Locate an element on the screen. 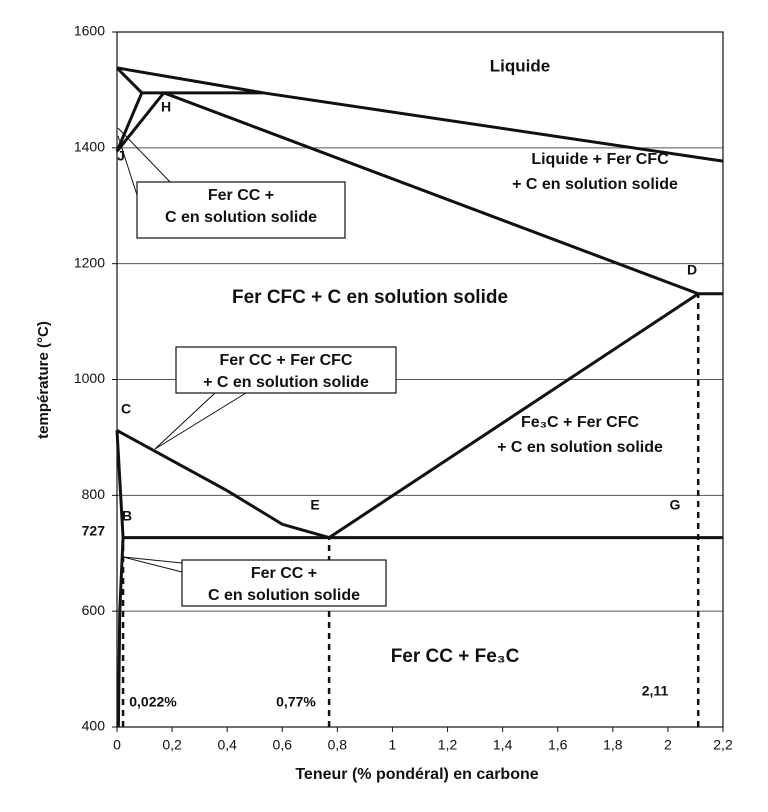 Image resolution: width=768 pixels, height=812 pixels. y-tick-label: 800 is located at coordinates (94, 494).